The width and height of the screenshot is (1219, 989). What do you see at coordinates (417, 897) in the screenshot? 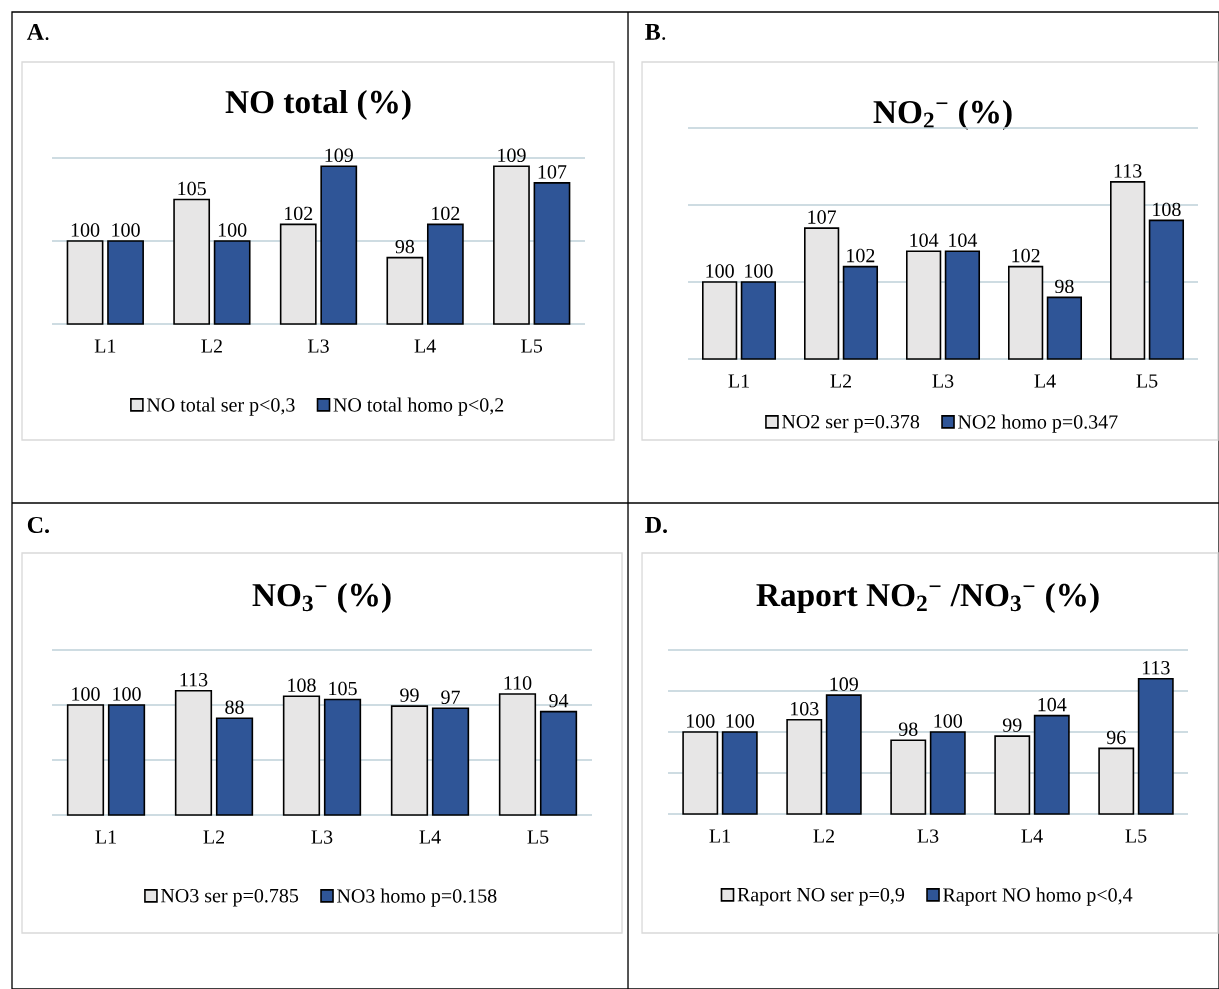
I see `legend-label: NO3 homo p=0.158` at bounding box center [417, 897].